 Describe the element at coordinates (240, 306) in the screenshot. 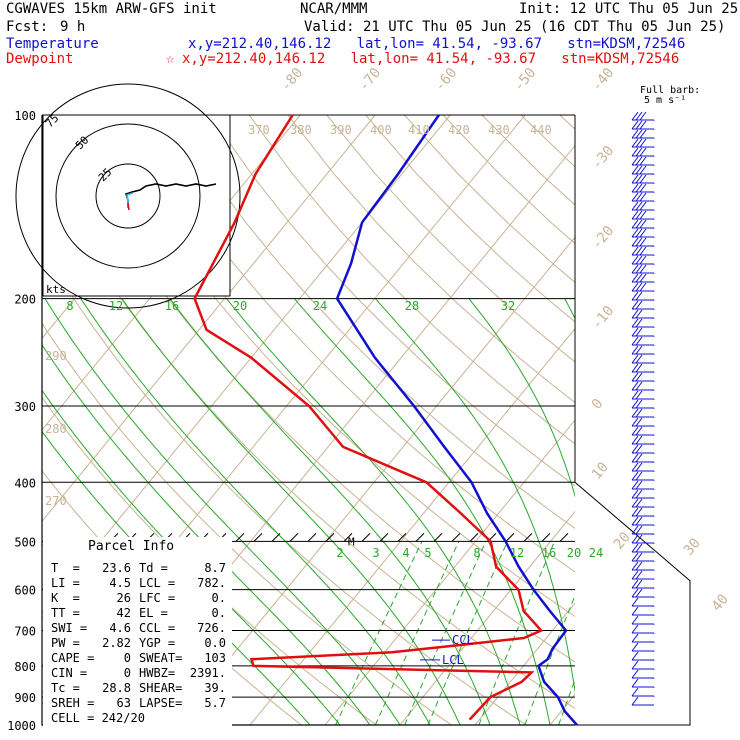

I see `moist-label-20: 20` at that location.